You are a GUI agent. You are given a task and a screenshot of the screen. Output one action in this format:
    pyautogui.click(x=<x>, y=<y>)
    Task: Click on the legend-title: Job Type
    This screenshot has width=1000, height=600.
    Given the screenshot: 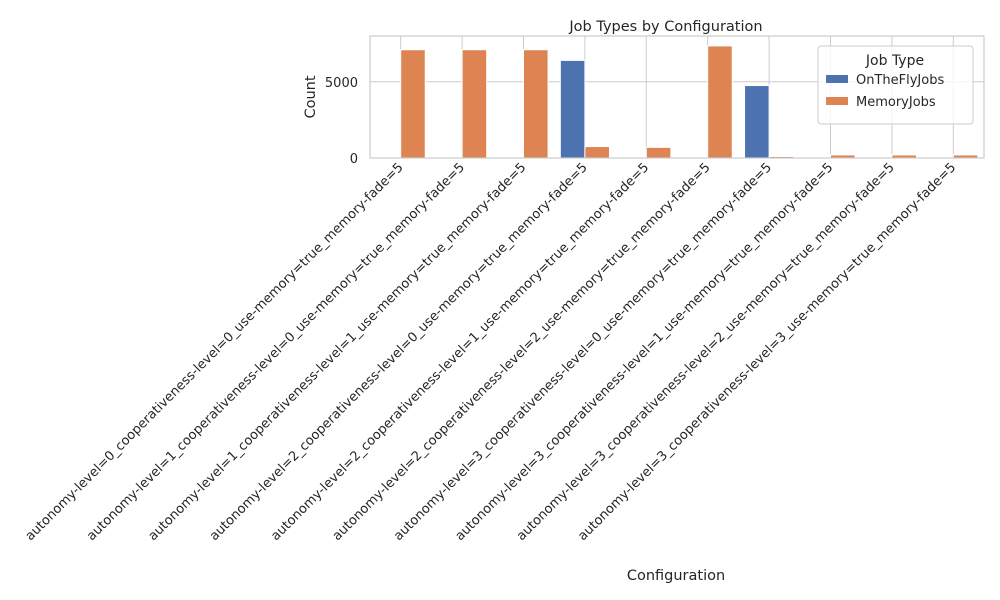 What is the action you would take?
    pyautogui.click(x=894, y=61)
    